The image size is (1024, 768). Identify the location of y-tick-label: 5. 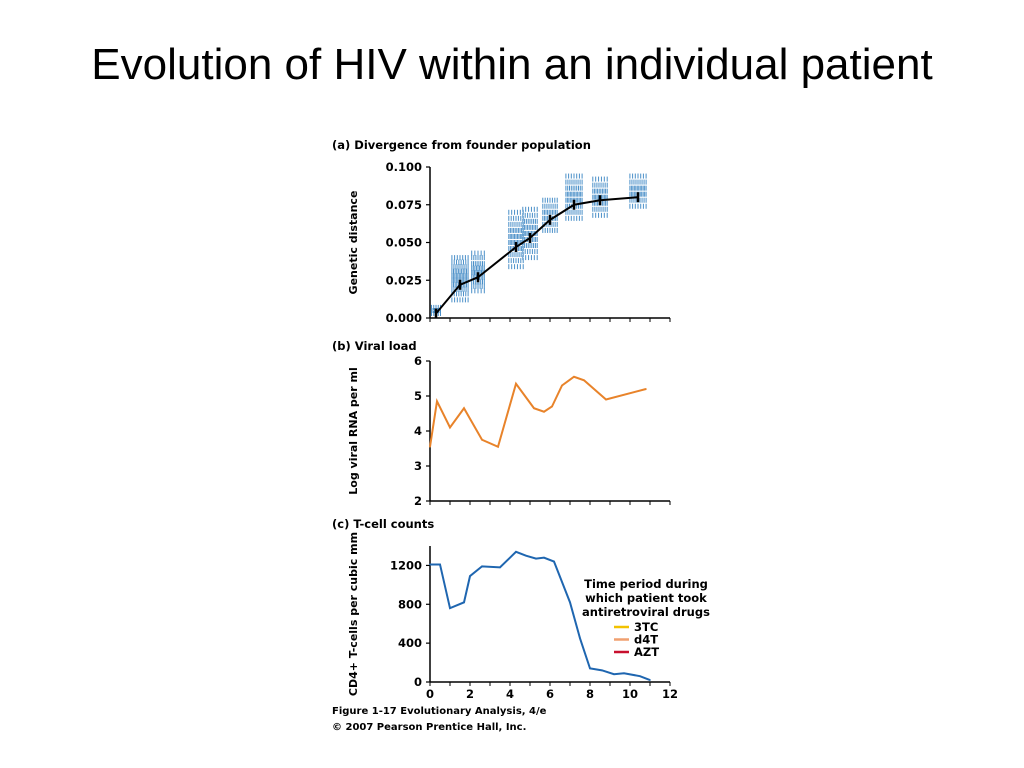
(418, 396).